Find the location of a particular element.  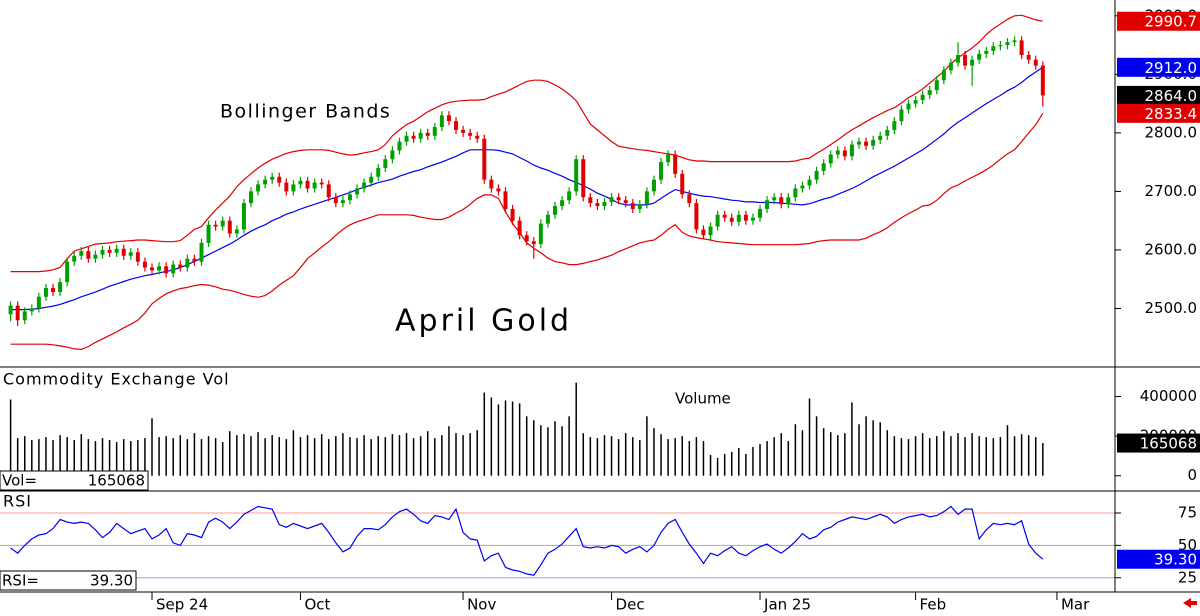

panel-title: RSI is located at coordinates (17, 501).